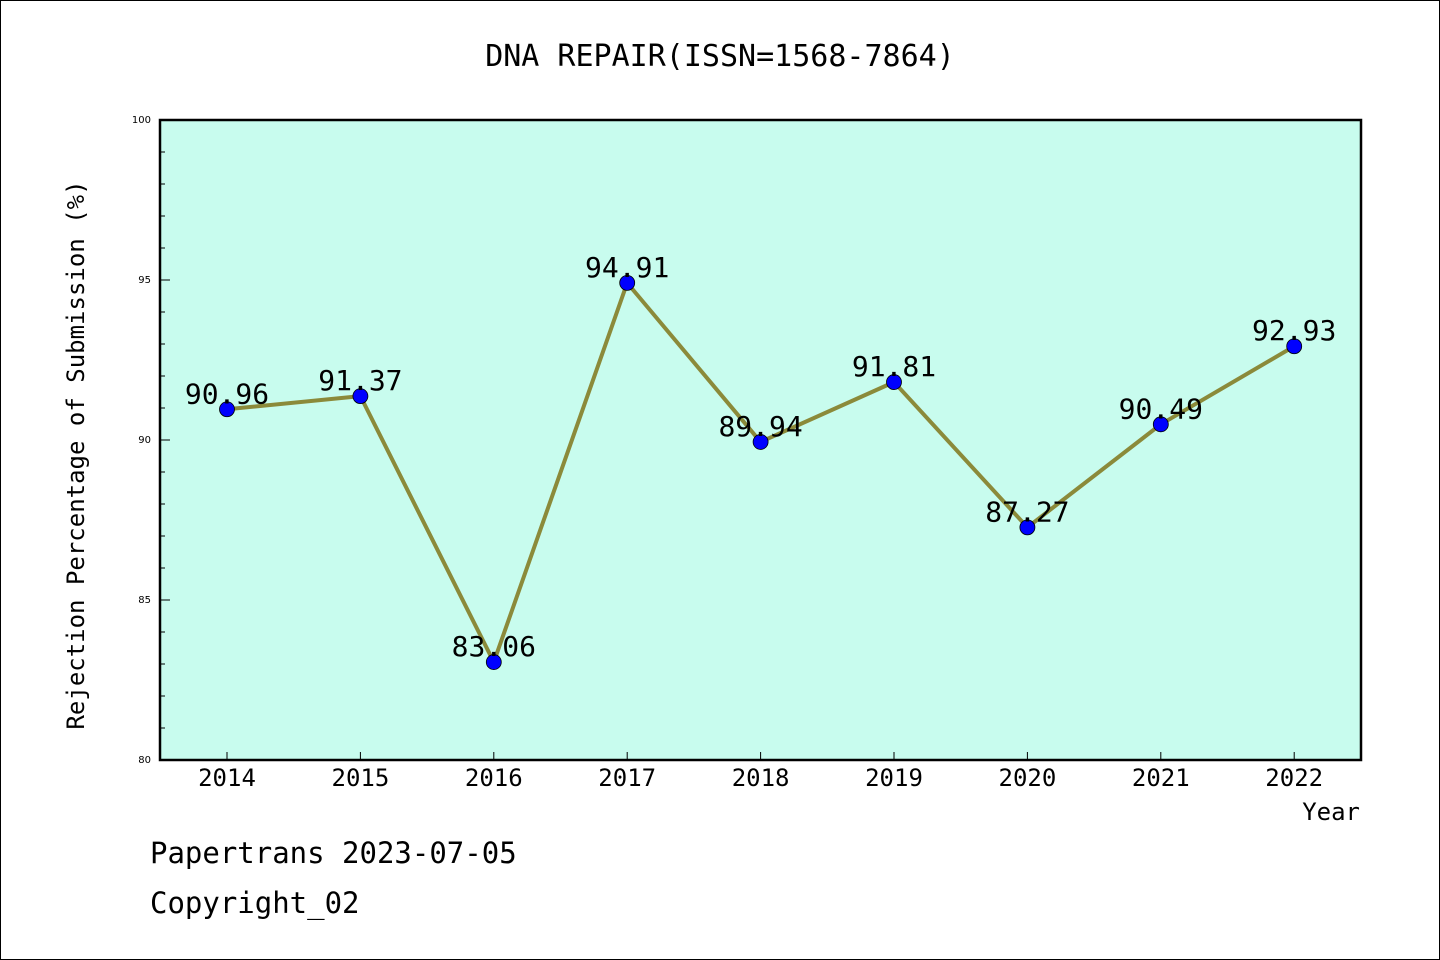 Image resolution: width=1440 pixels, height=960 pixels. What do you see at coordinates (627, 778) in the screenshot?
I see `x-tick-label: 2017` at bounding box center [627, 778].